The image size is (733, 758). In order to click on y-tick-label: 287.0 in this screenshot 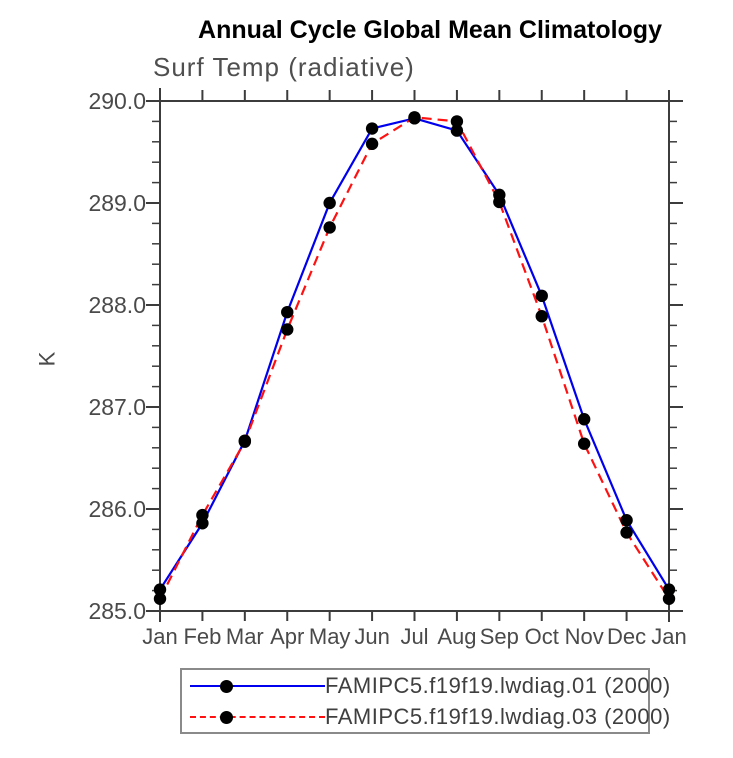, I will do `click(117, 407)`.